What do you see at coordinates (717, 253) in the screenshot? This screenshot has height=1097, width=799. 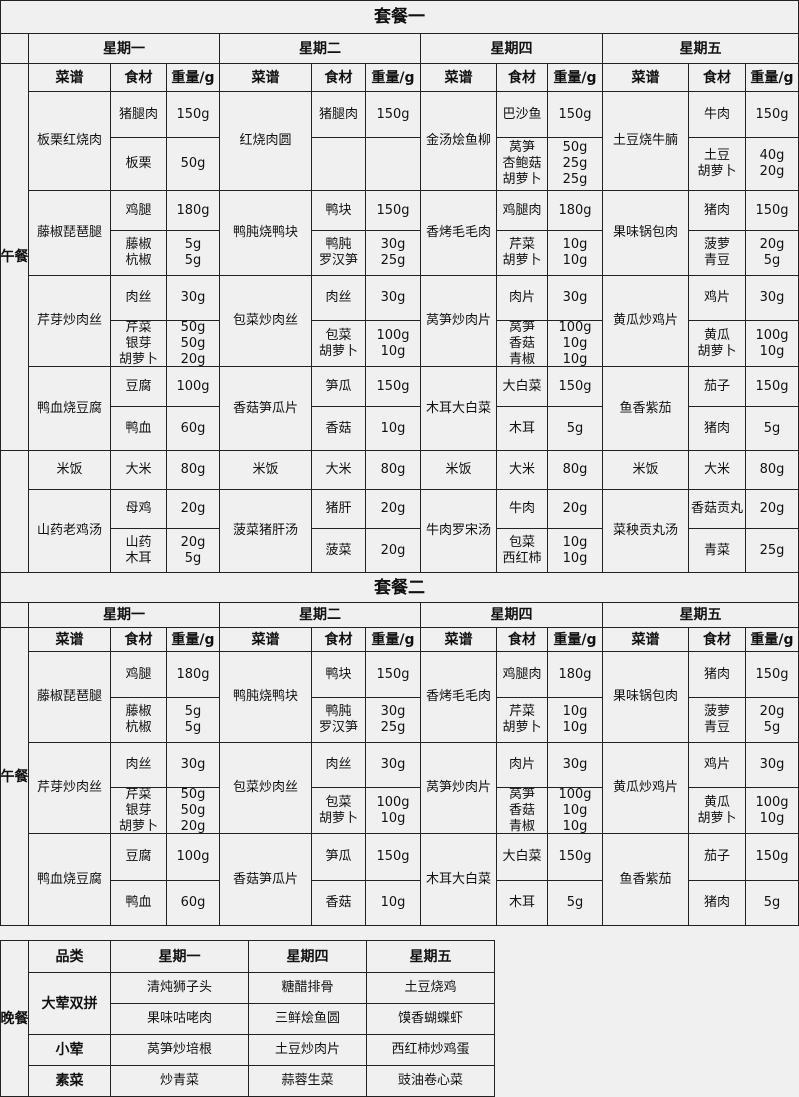 I see `ingredient: 菠萝 青豆` at bounding box center [717, 253].